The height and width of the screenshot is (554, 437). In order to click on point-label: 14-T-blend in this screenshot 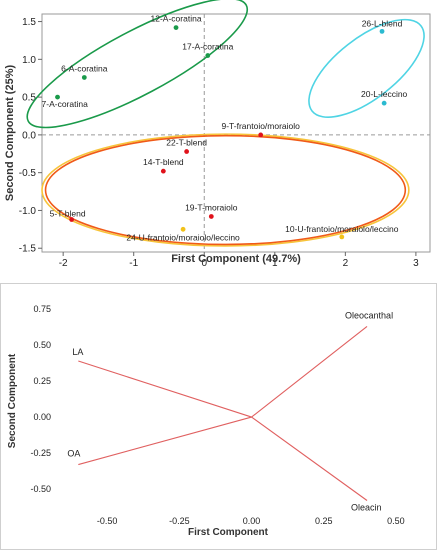, I will do `click(163, 162)`.